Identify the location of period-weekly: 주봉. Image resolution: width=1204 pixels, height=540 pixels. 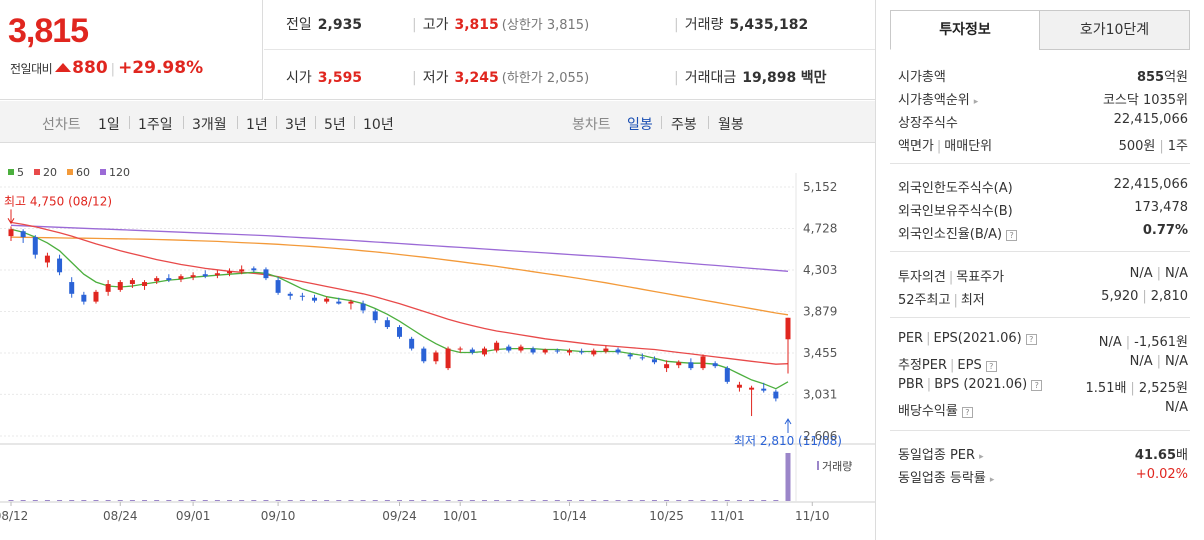
(684, 125).